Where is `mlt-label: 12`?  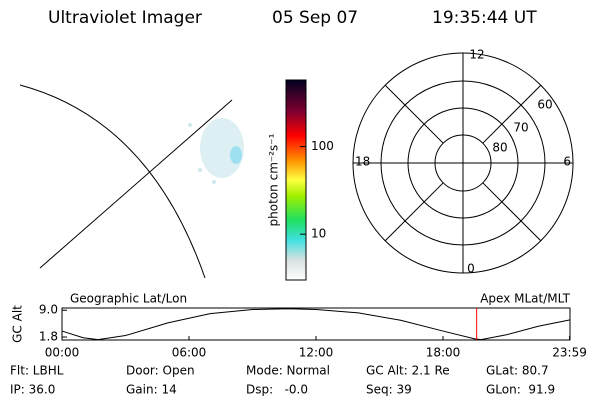 mlt-label: 12 is located at coordinates (476, 55).